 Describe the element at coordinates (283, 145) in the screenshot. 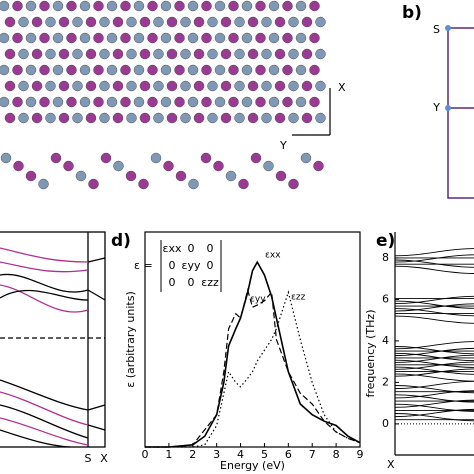

I see `axis-label: Y` at that location.